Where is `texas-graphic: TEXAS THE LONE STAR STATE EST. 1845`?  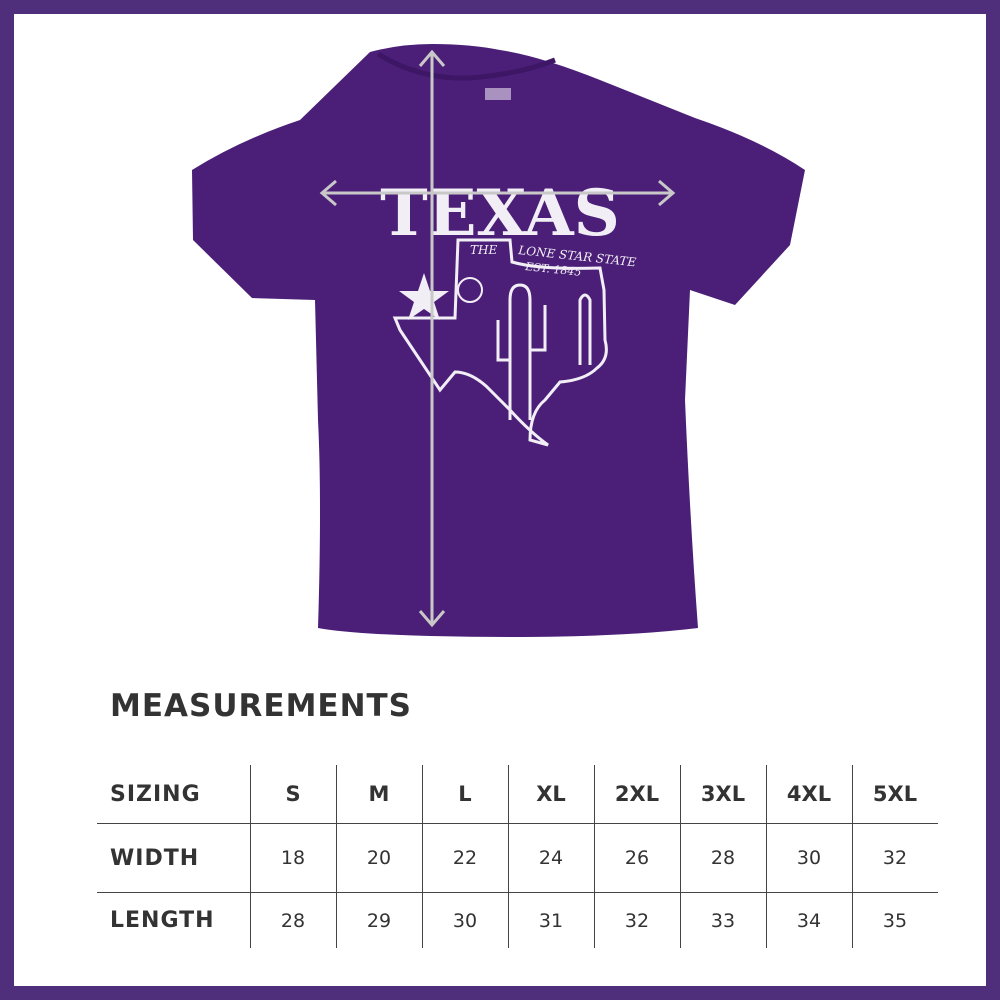 texas-graphic: TEXAS THE LONE STAR STATE EST. 1845 is located at coordinates (508, 311).